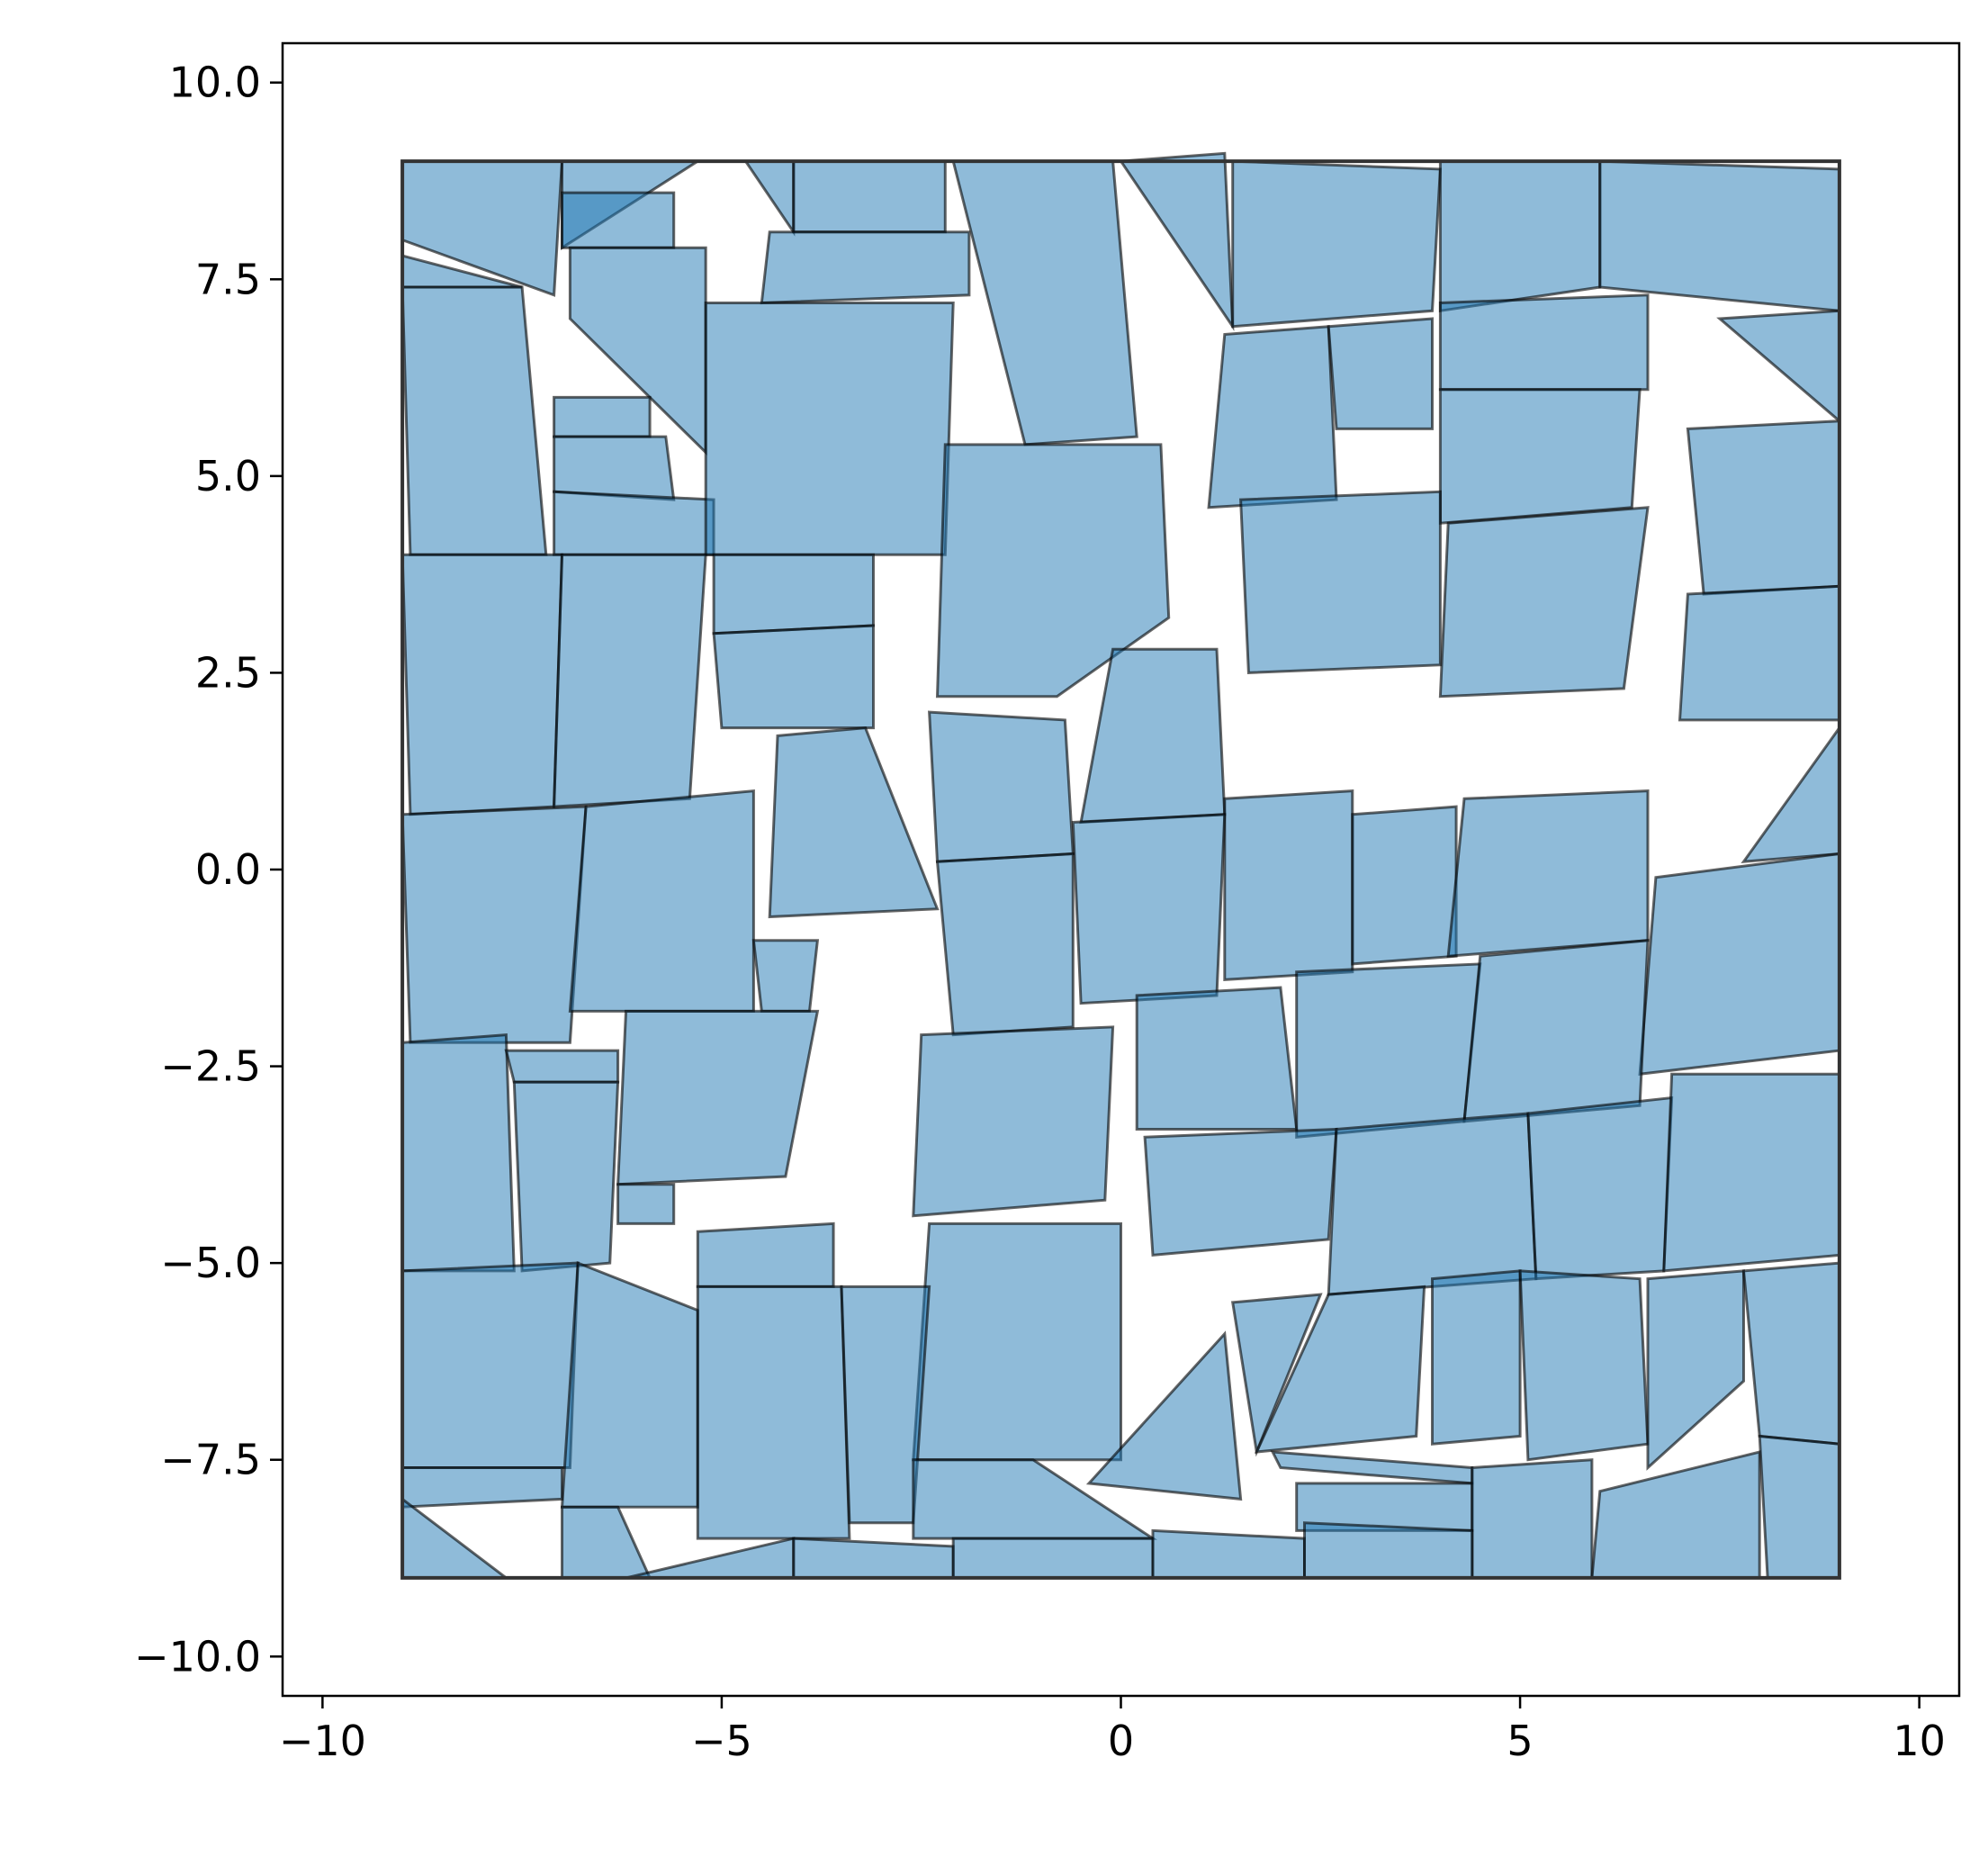  I want to click on y-tick-label: 10.0, so click(215, 83).